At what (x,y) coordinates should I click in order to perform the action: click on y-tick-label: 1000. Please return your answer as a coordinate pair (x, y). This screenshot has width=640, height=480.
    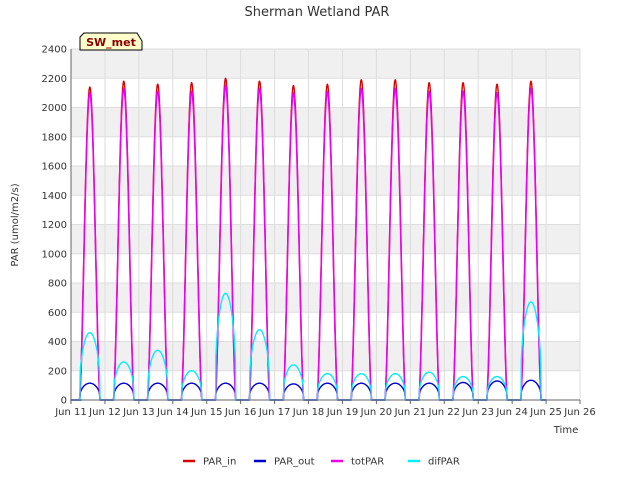
    Looking at the image, I should click on (54, 254).